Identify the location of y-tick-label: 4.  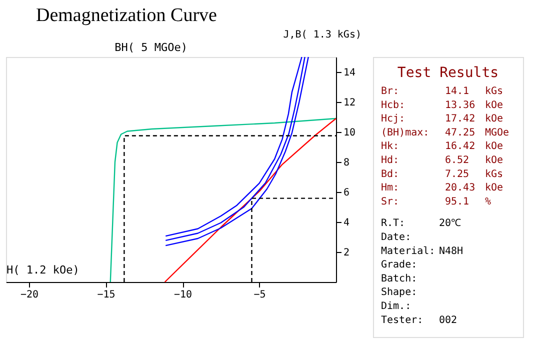
(347, 223).